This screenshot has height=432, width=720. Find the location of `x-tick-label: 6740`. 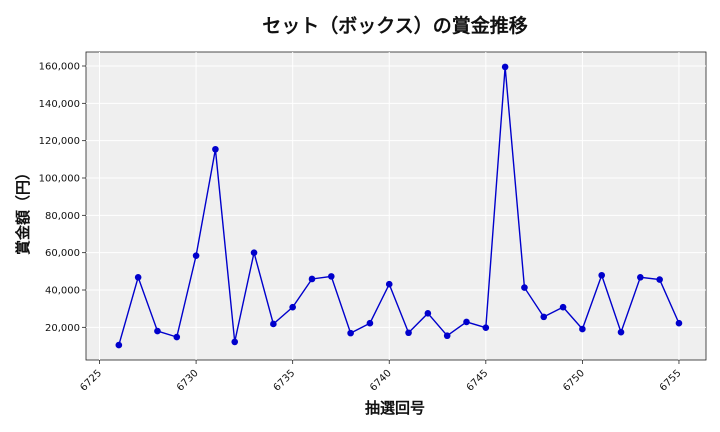

x-tick-label: 6740 is located at coordinates (381, 381).